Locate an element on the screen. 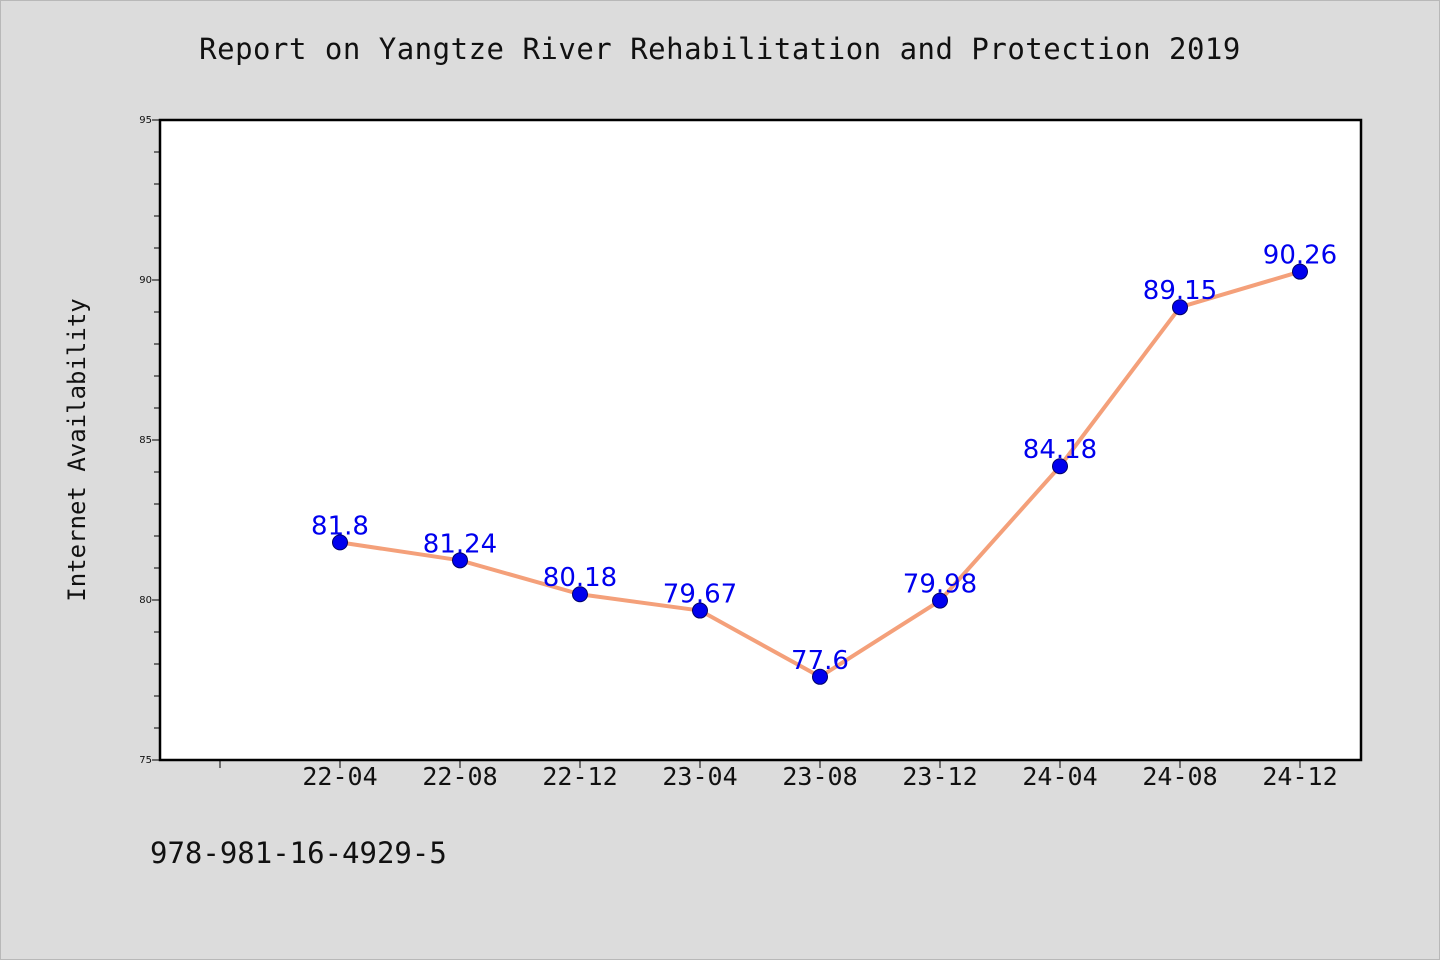 This screenshot has height=960, width=1440. y-axis: 75 80 85 90 95 is located at coordinates (149, 440).